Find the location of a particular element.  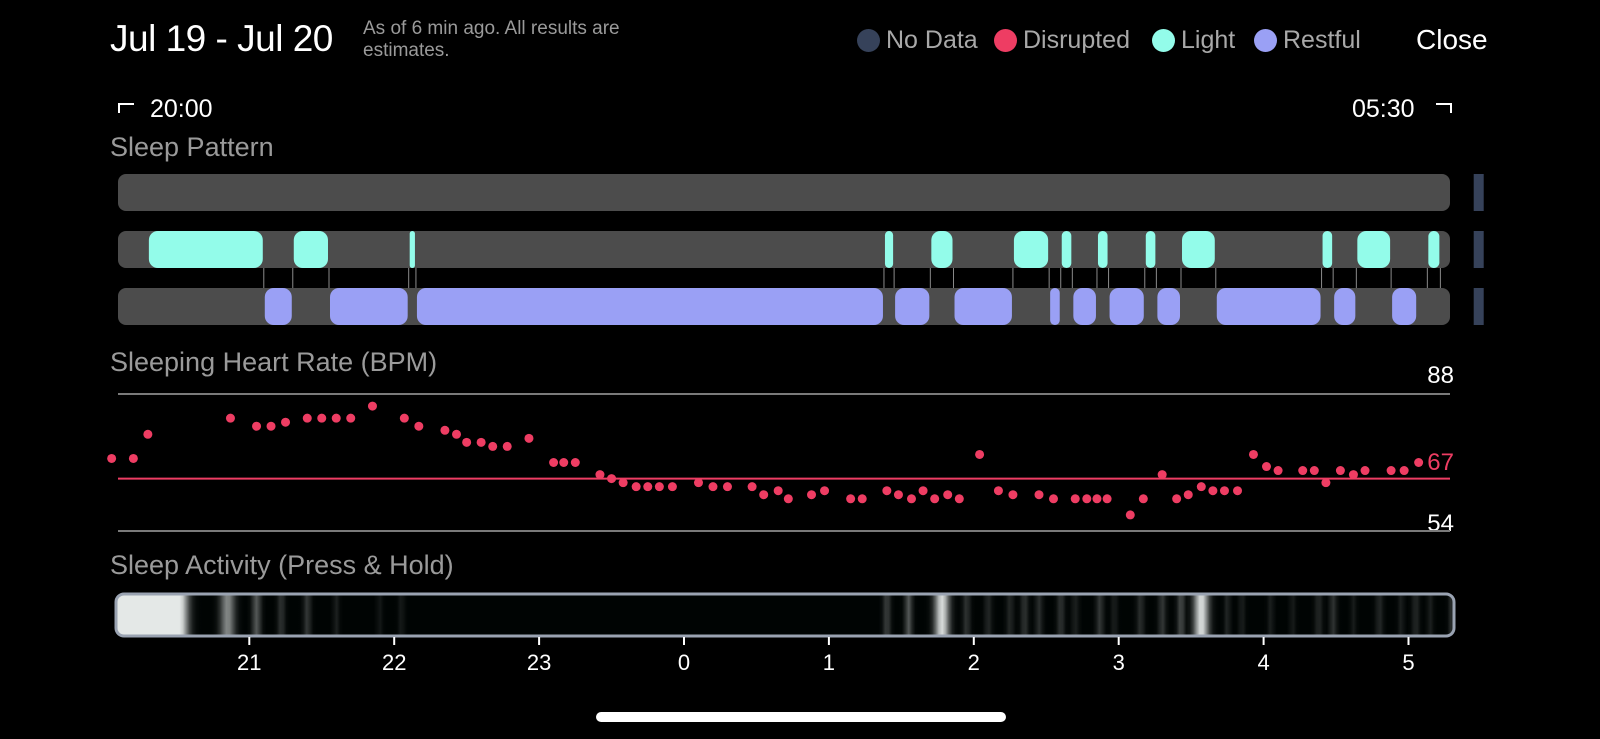

sleep-pattern-title: Sleep Pattern is located at coordinates (192, 147).